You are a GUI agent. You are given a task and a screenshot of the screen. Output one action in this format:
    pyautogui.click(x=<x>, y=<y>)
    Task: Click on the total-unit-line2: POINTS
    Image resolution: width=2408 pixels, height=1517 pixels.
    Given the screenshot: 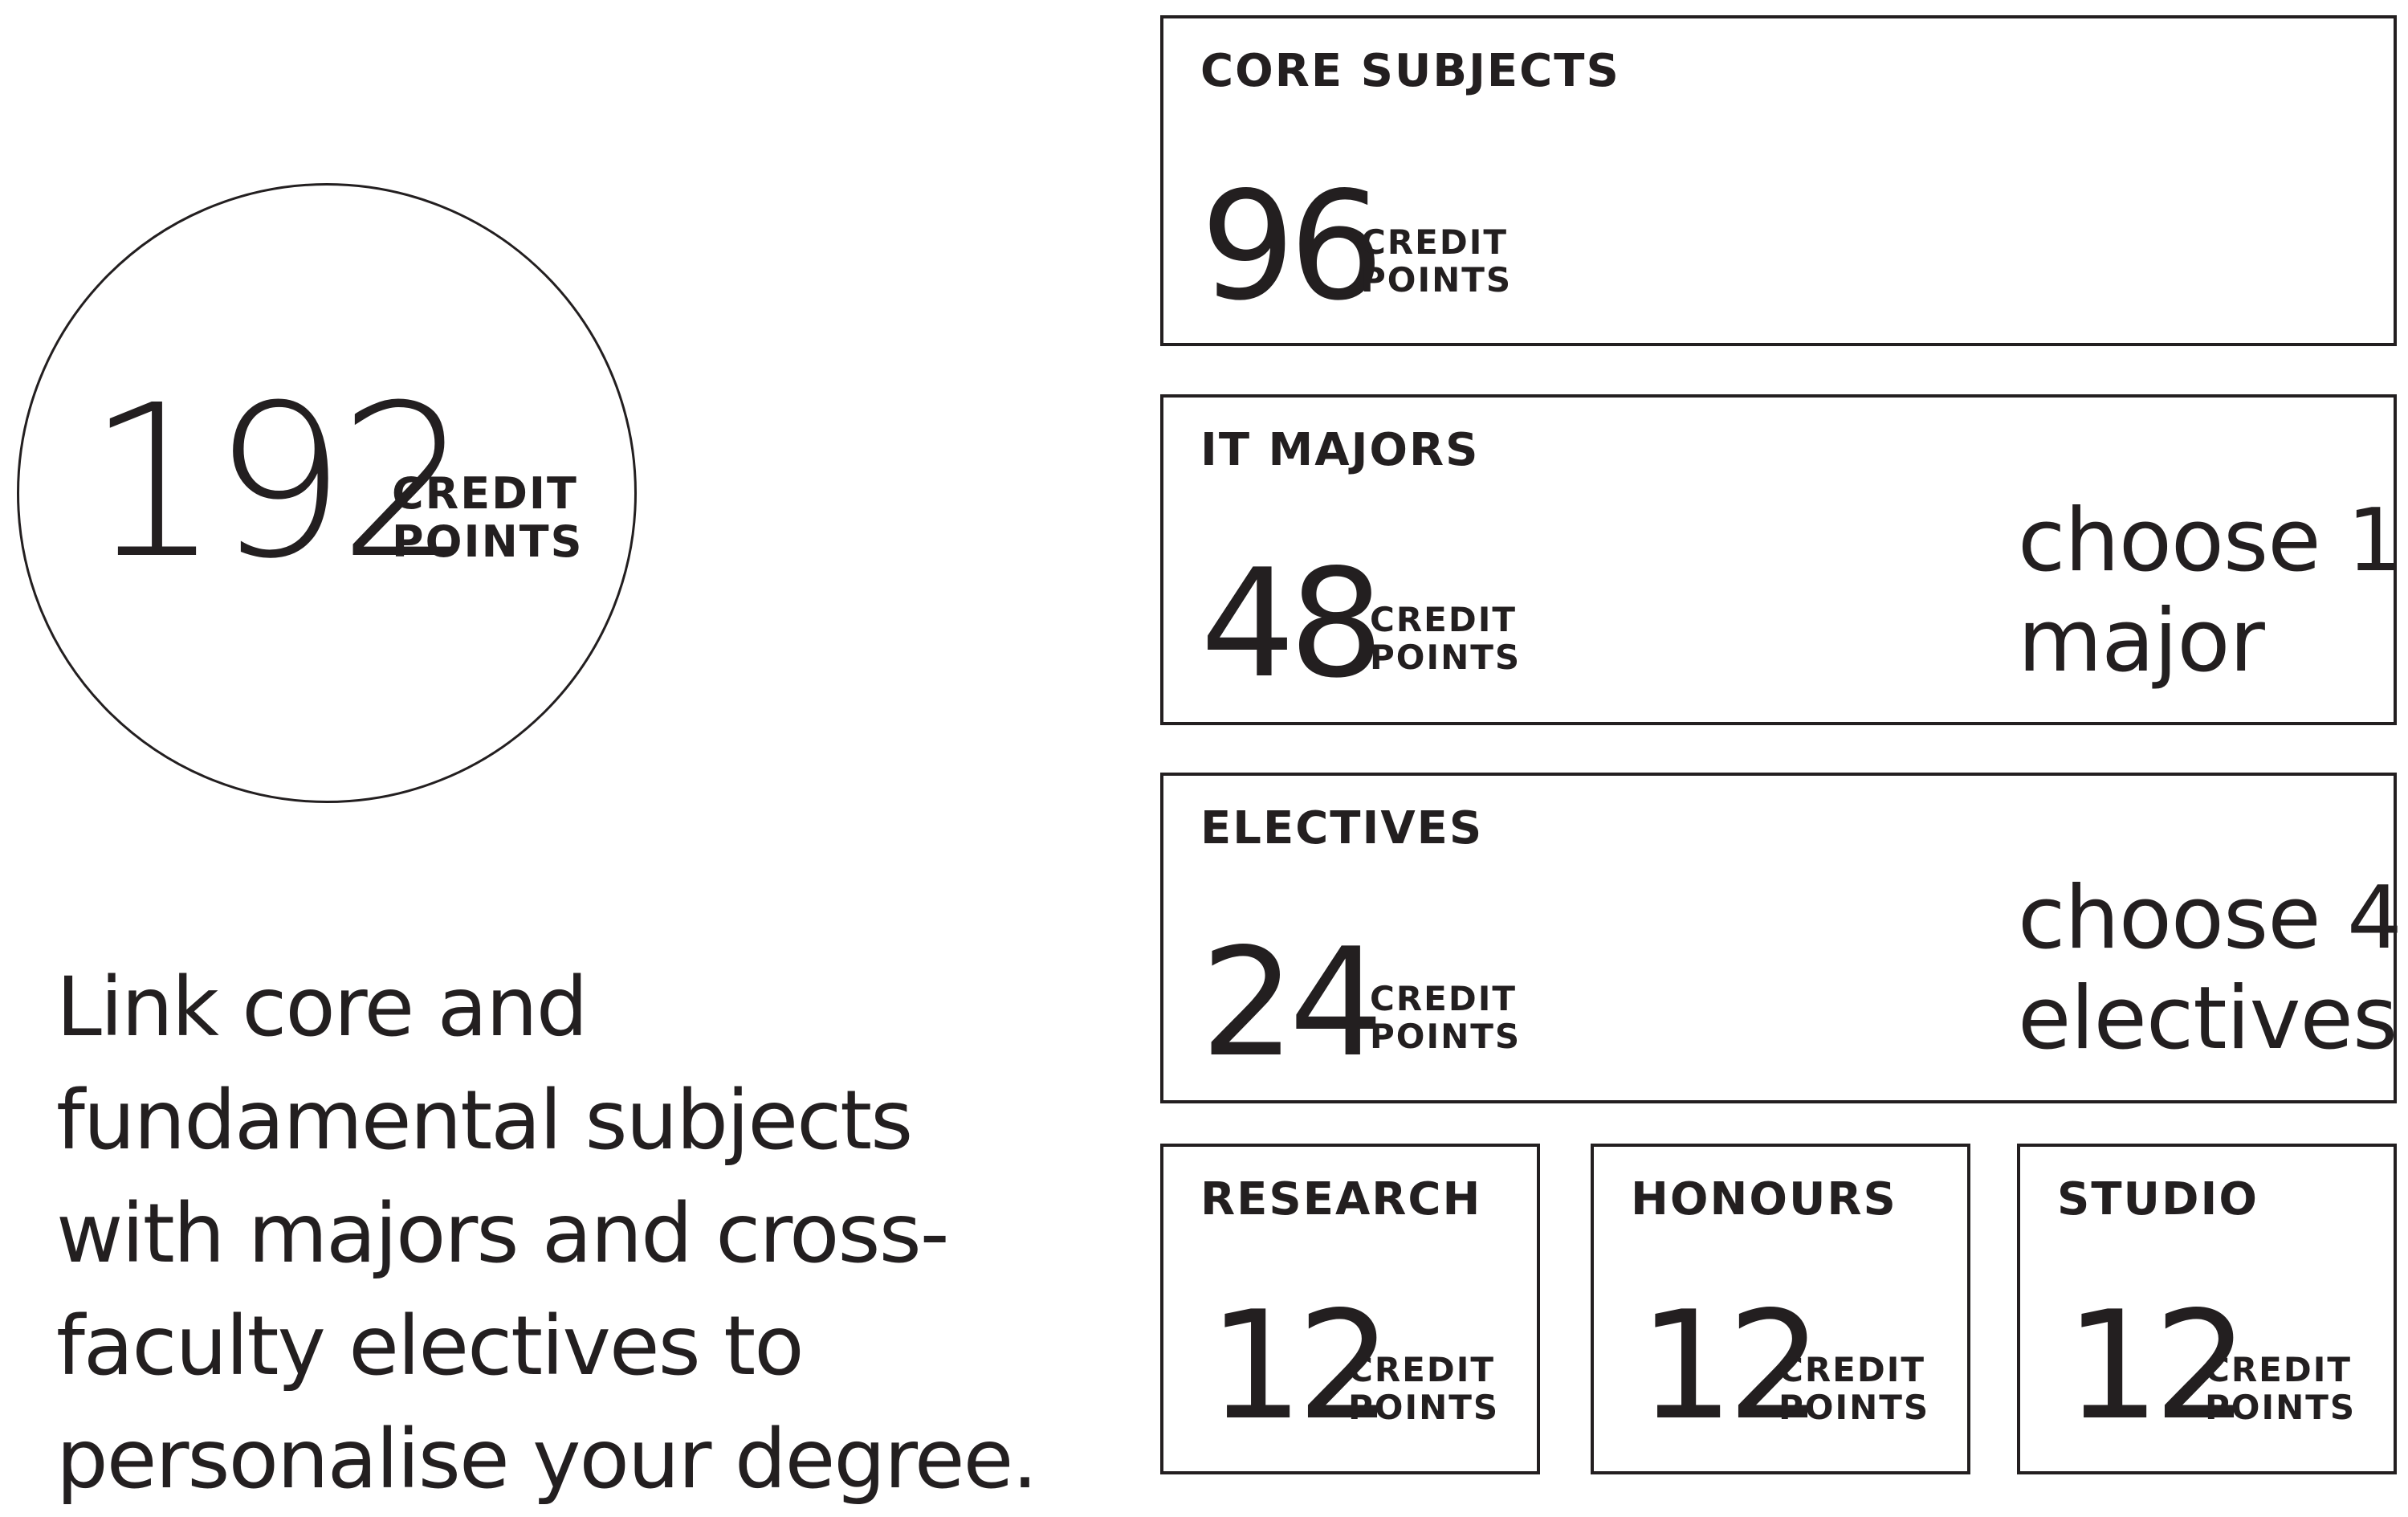 What is the action you would take?
    pyautogui.click(x=488, y=542)
    